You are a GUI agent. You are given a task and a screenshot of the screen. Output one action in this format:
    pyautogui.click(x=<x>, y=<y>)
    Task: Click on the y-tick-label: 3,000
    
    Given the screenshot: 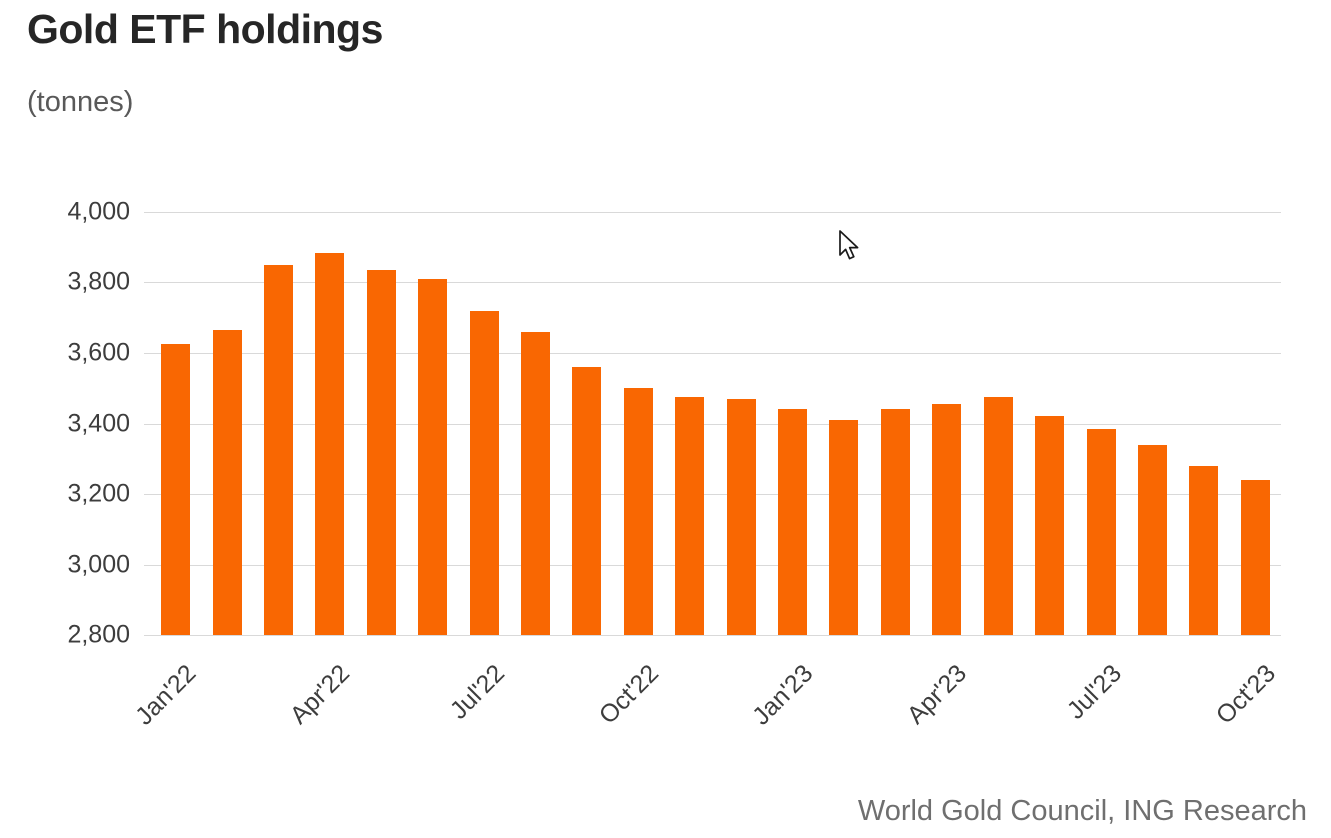 What is the action you would take?
    pyautogui.click(x=98, y=564)
    